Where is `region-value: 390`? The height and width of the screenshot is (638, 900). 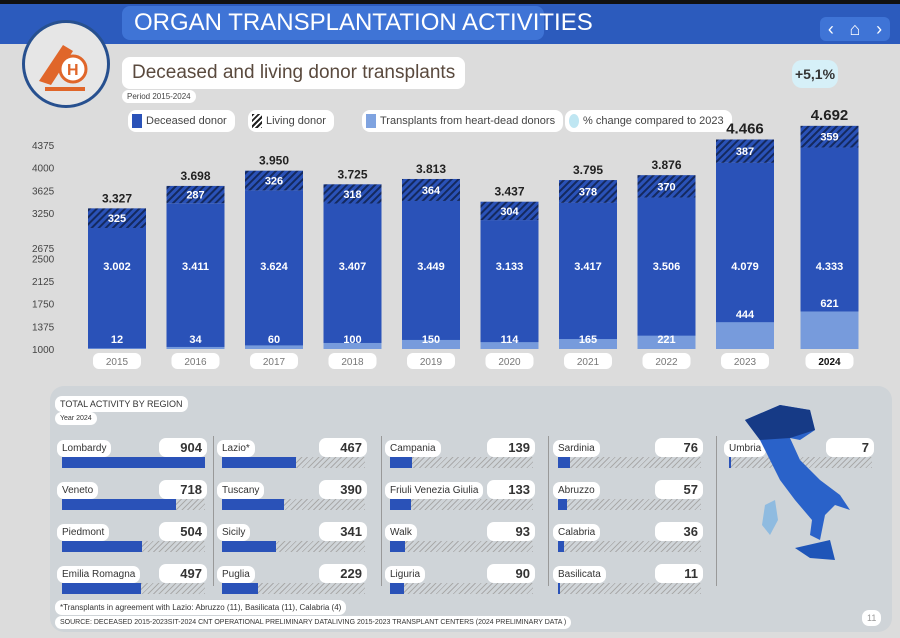 region-value: 390 is located at coordinates (343, 489).